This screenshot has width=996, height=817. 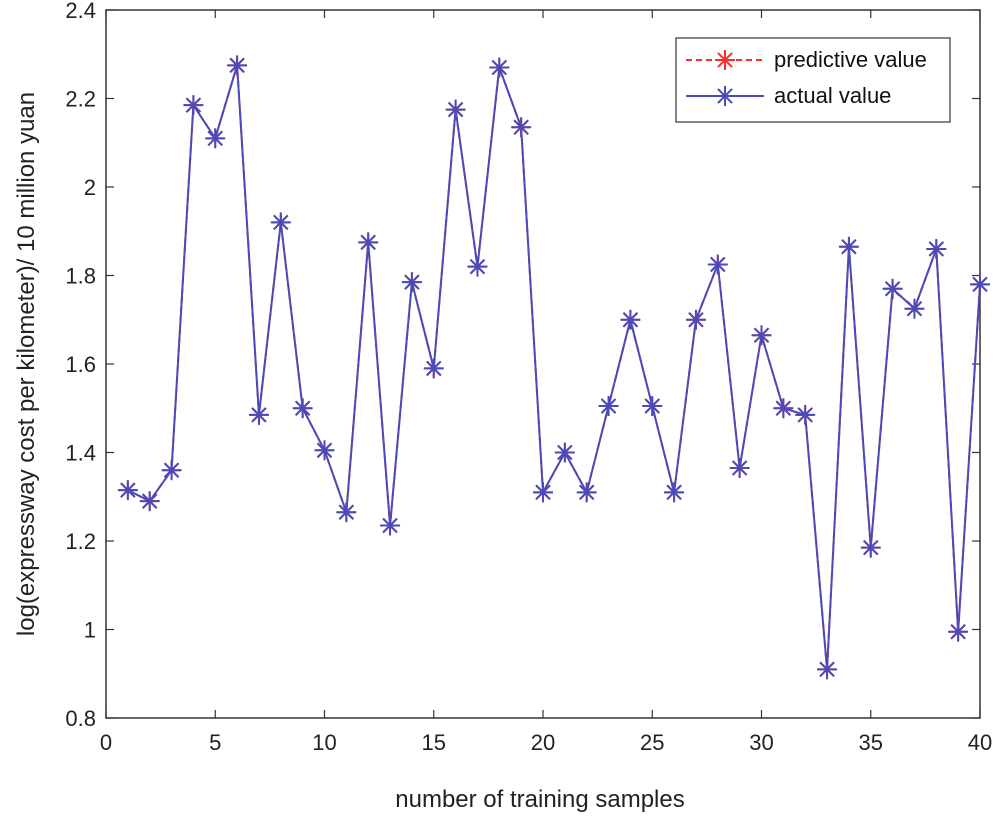 I want to click on x-tick-label: 35, so click(x=871, y=742).